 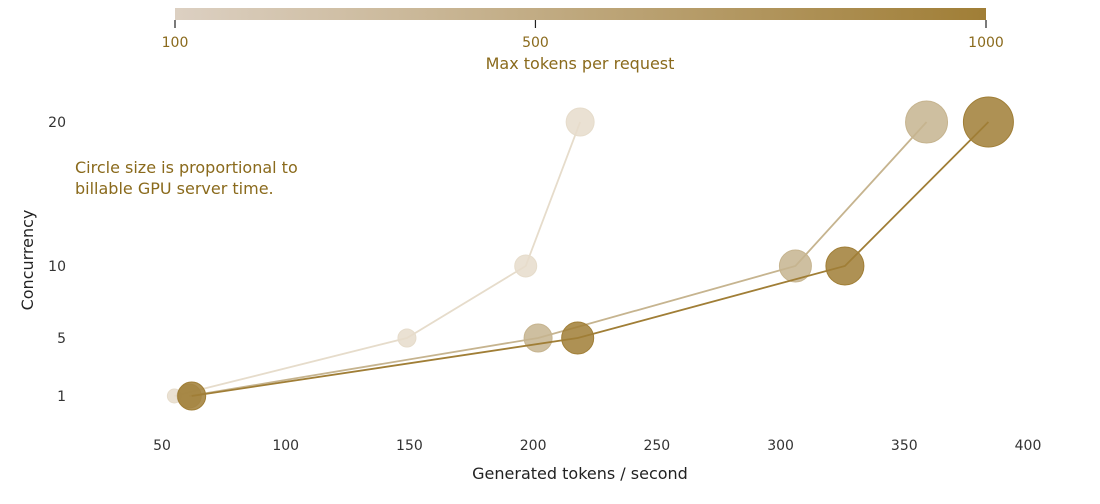 I want to click on y-axis-ticks: 1 5 10 20, so click(x=57, y=260).